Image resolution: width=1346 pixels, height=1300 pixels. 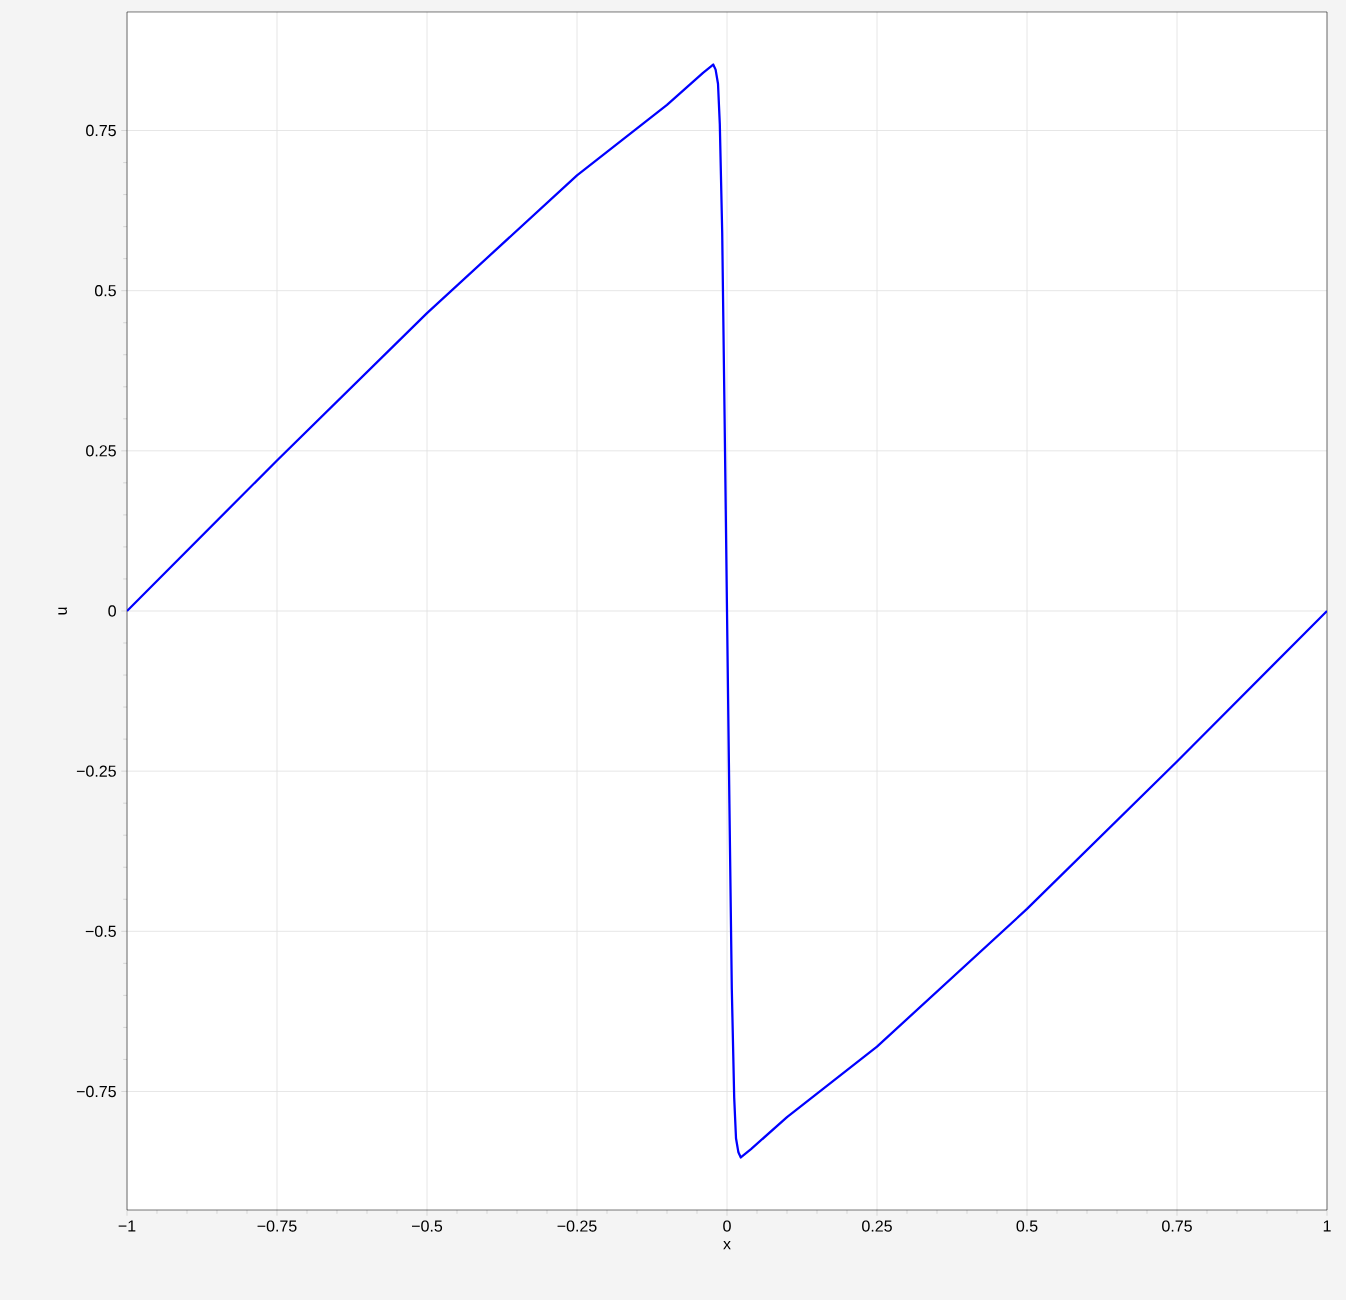 What do you see at coordinates (1327, 1226) in the screenshot?
I see `x-tick-label: 1` at bounding box center [1327, 1226].